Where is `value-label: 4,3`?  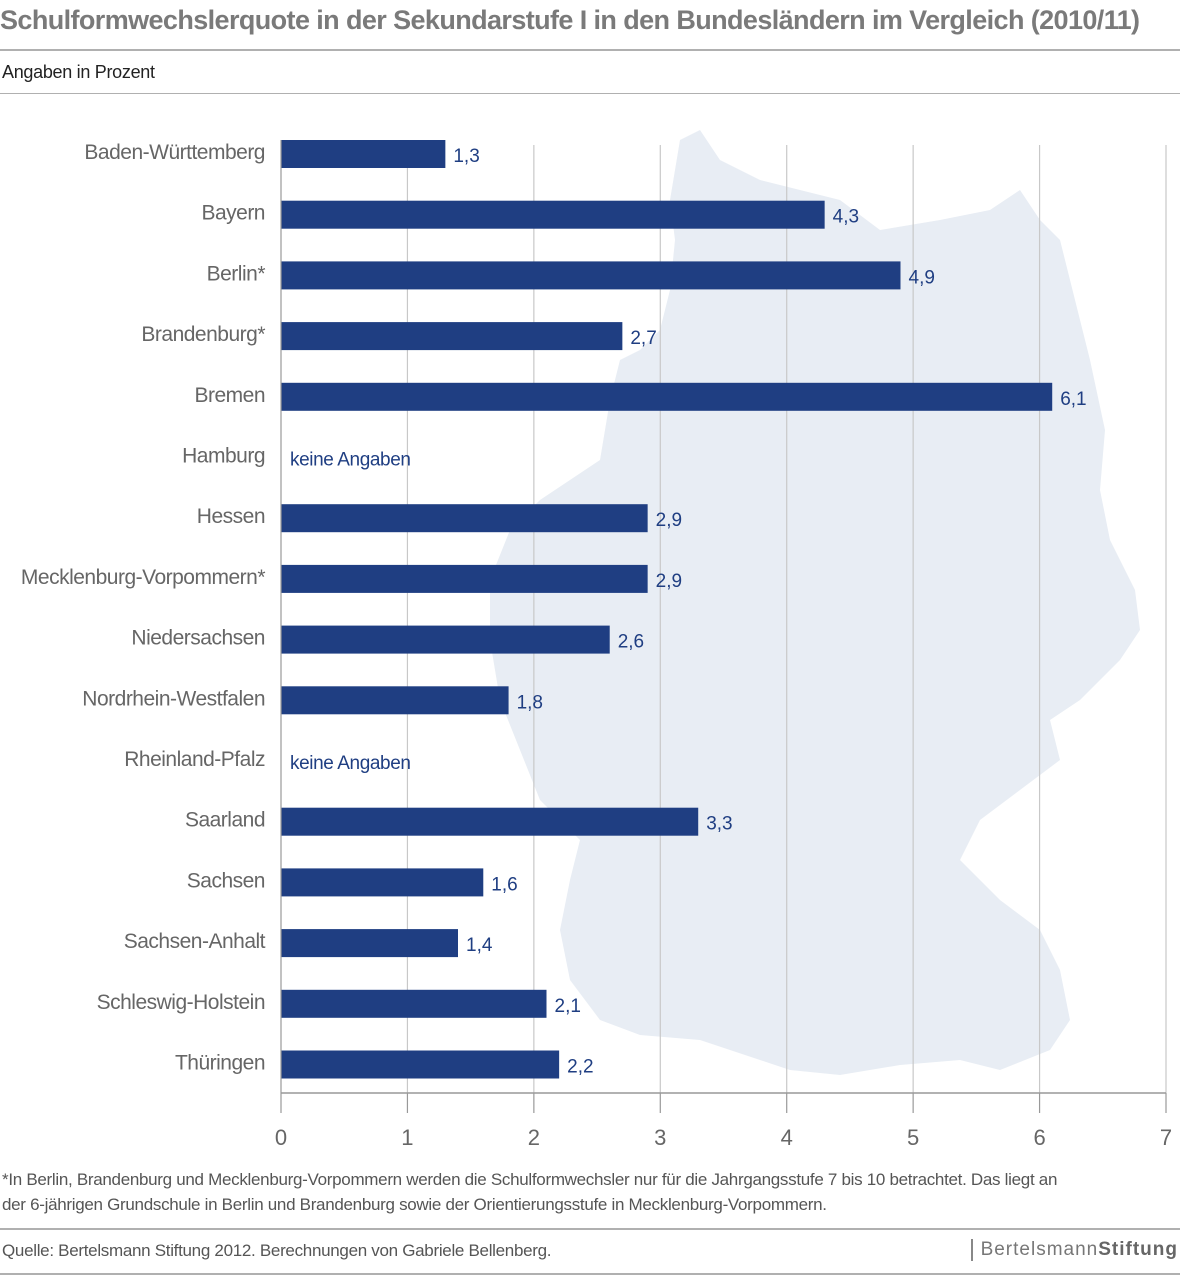 value-label: 4,3 is located at coordinates (846, 217).